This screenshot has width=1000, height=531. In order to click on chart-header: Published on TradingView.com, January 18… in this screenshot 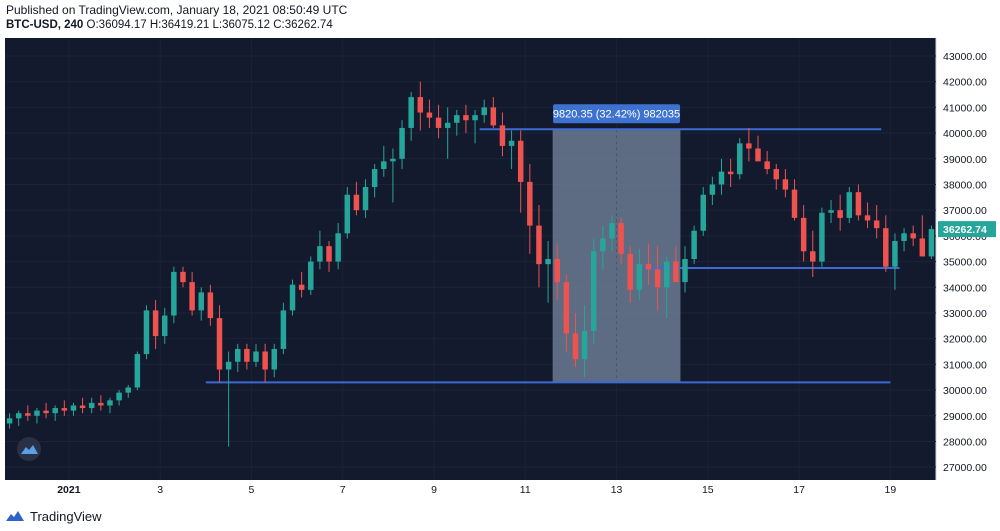, I will do `click(176, 18)`.